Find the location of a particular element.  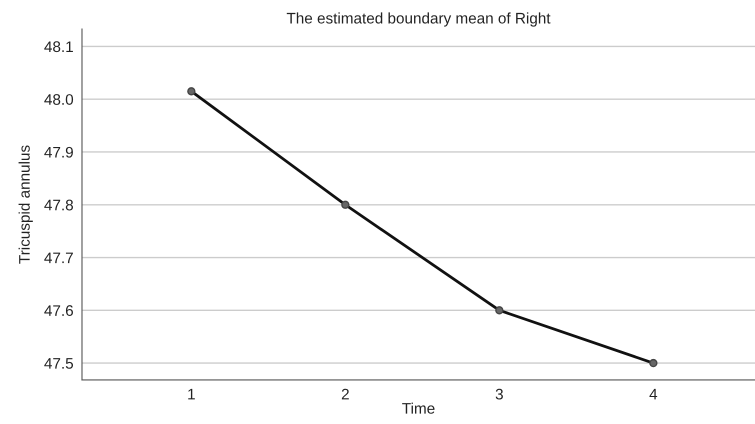

y-tick-label: 47.9 is located at coordinates (58, 152).